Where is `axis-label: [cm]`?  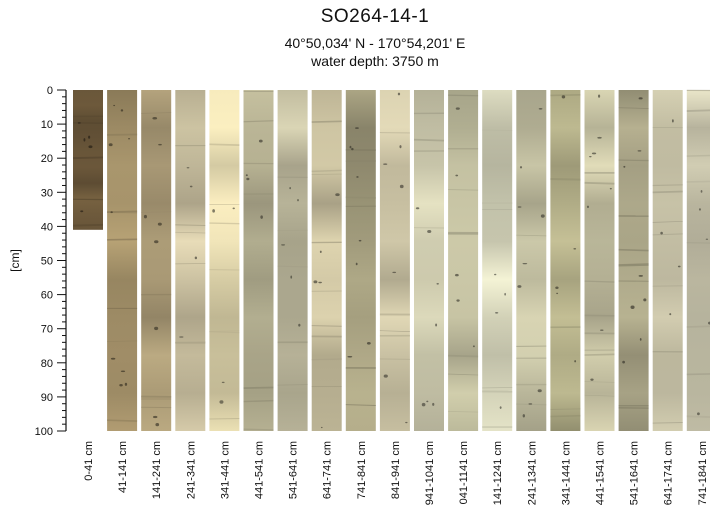
axis-label: [cm] is located at coordinates (15, 260).